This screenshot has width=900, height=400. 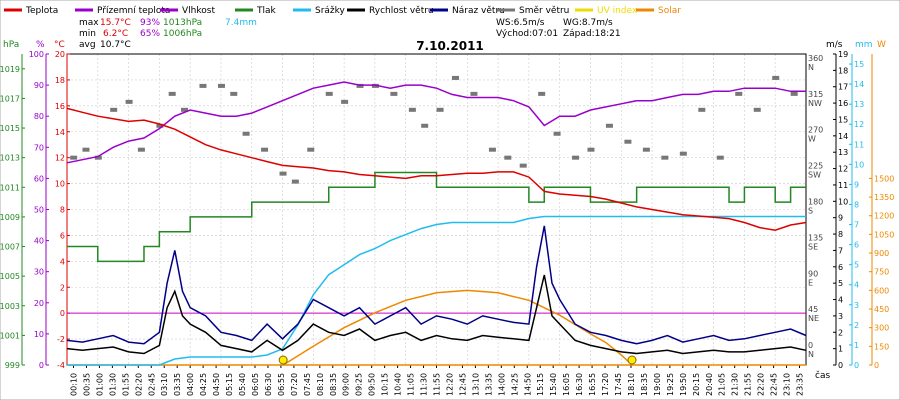 I want to click on x-tick-label: 10:15, so click(x=385, y=384).